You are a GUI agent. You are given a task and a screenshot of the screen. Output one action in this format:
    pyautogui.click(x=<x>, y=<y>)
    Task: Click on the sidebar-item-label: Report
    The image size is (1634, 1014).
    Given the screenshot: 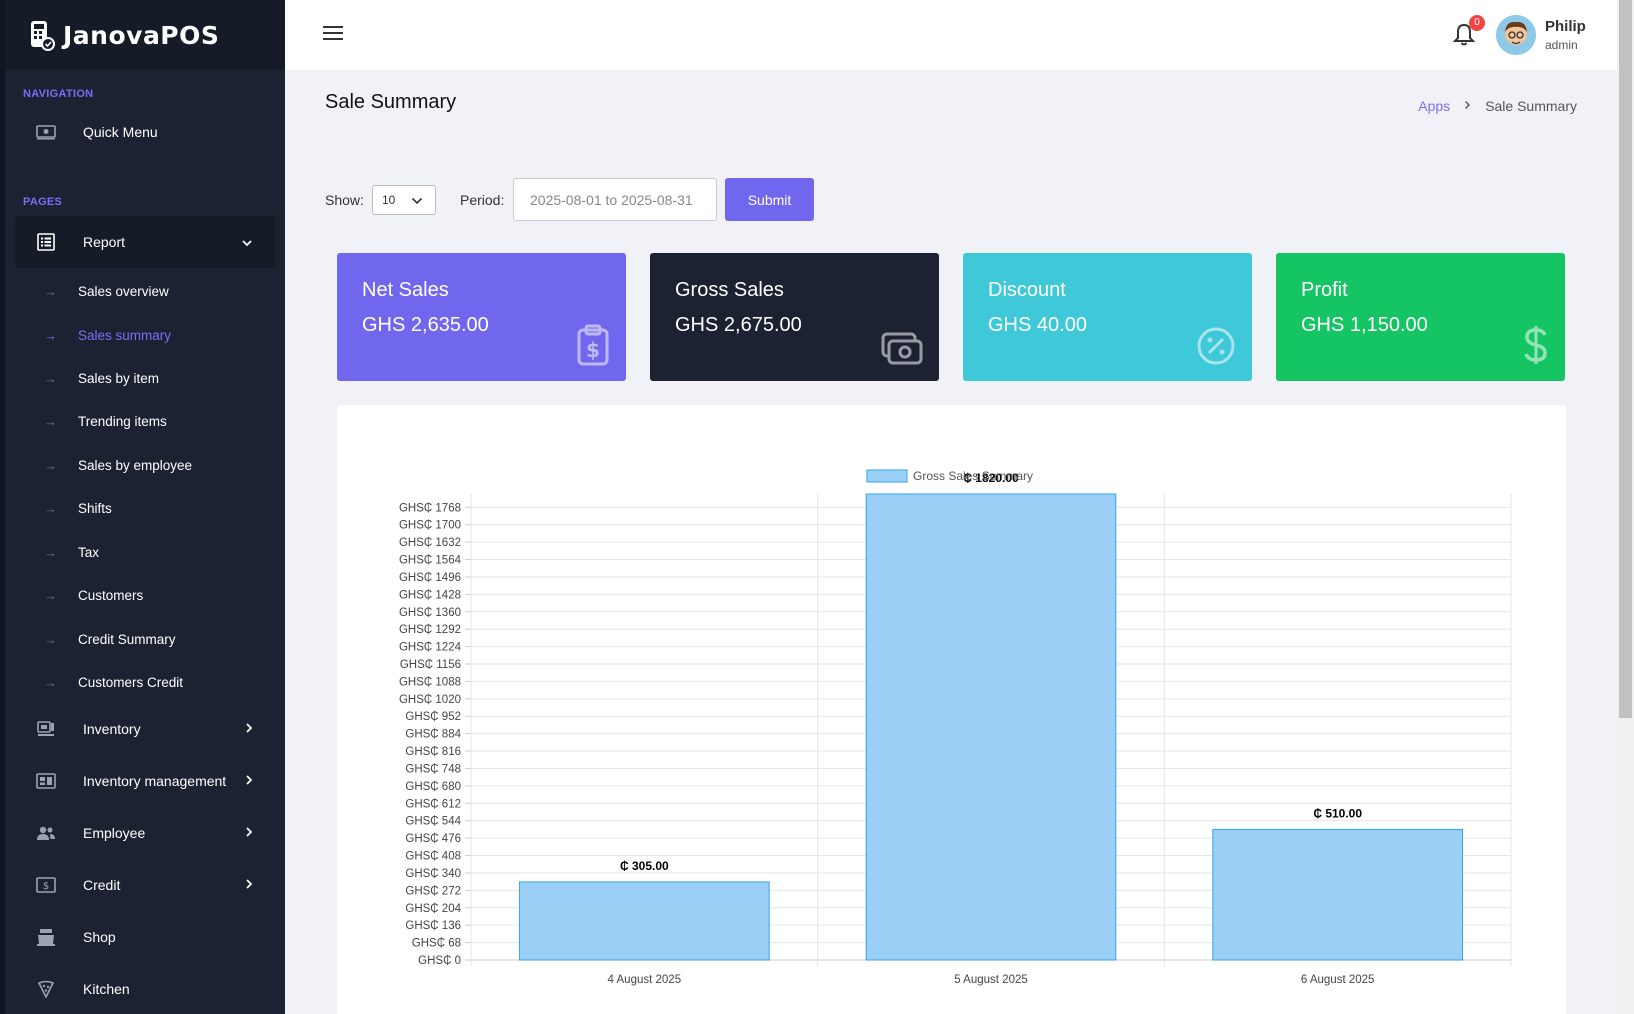 What is the action you would take?
    pyautogui.click(x=104, y=242)
    